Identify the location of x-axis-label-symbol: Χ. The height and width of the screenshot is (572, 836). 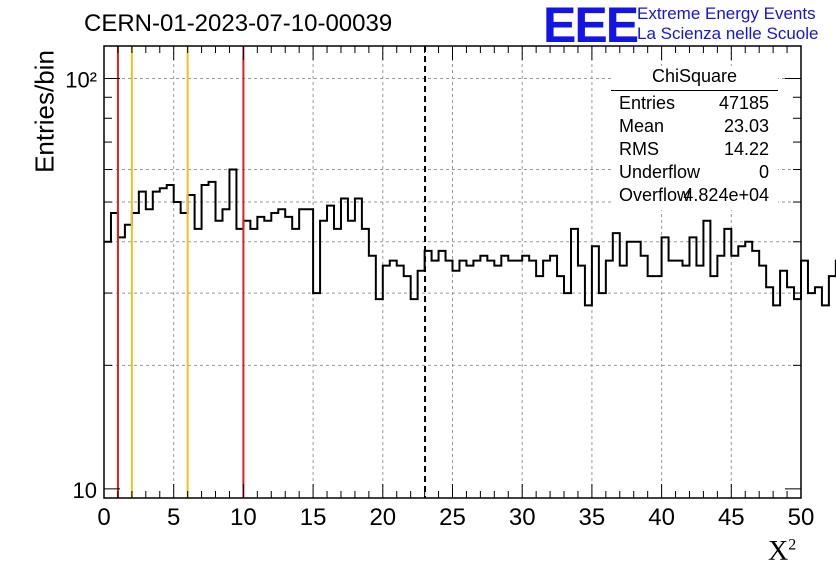
(778, 551).